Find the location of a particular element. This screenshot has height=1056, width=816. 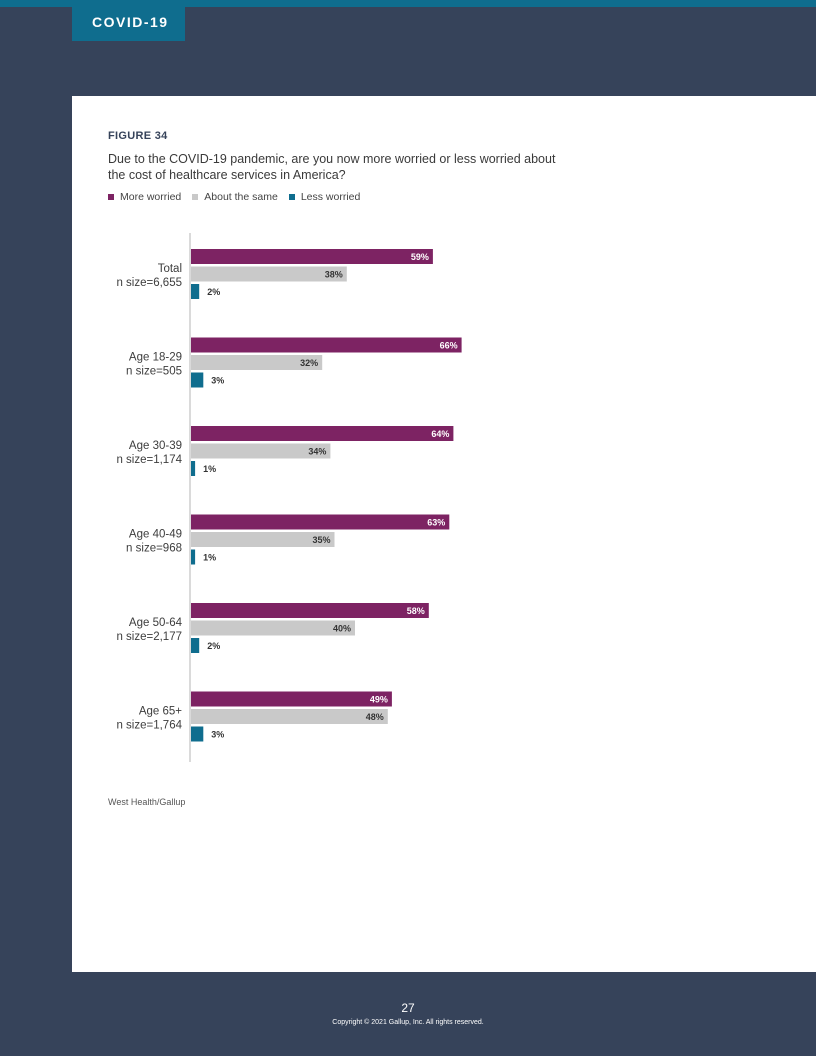

data-label-more-worried-age-30-39: 64% is located at coordinates (440, 434).